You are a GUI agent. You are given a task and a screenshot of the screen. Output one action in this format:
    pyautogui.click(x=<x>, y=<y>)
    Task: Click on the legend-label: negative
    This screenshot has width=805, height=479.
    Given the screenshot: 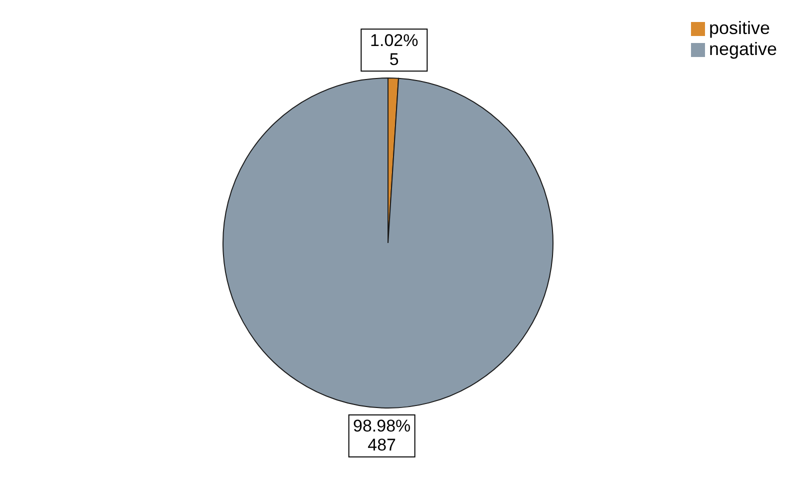 What is the action you would take?
    pyautogui.click(x=742, y=49)
    